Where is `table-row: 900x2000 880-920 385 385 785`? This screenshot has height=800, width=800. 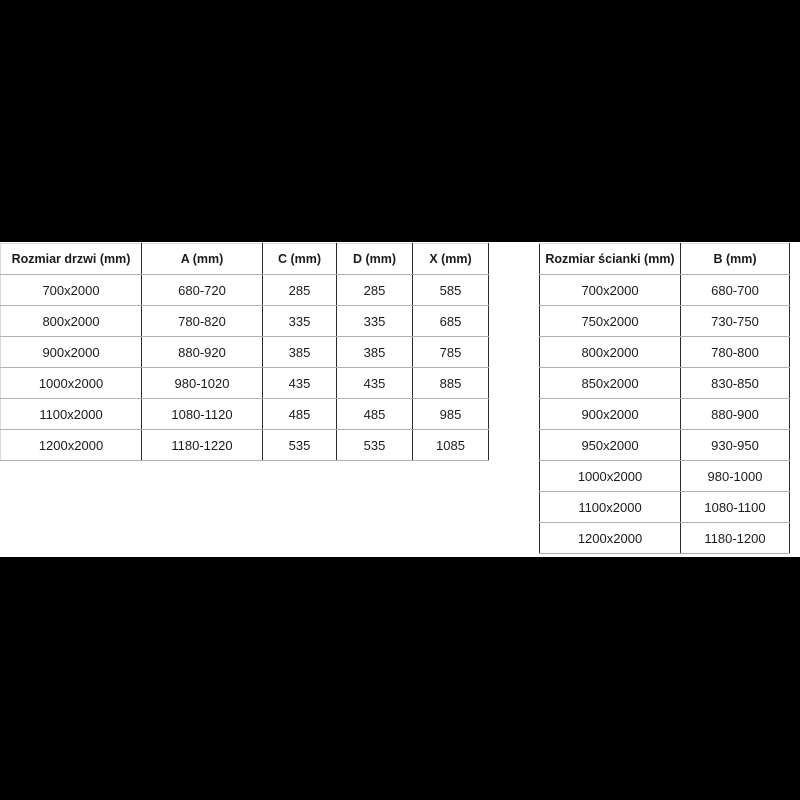
table-row: 900x2000 880-920 385 385 785 is located at coordinates (244, 352).